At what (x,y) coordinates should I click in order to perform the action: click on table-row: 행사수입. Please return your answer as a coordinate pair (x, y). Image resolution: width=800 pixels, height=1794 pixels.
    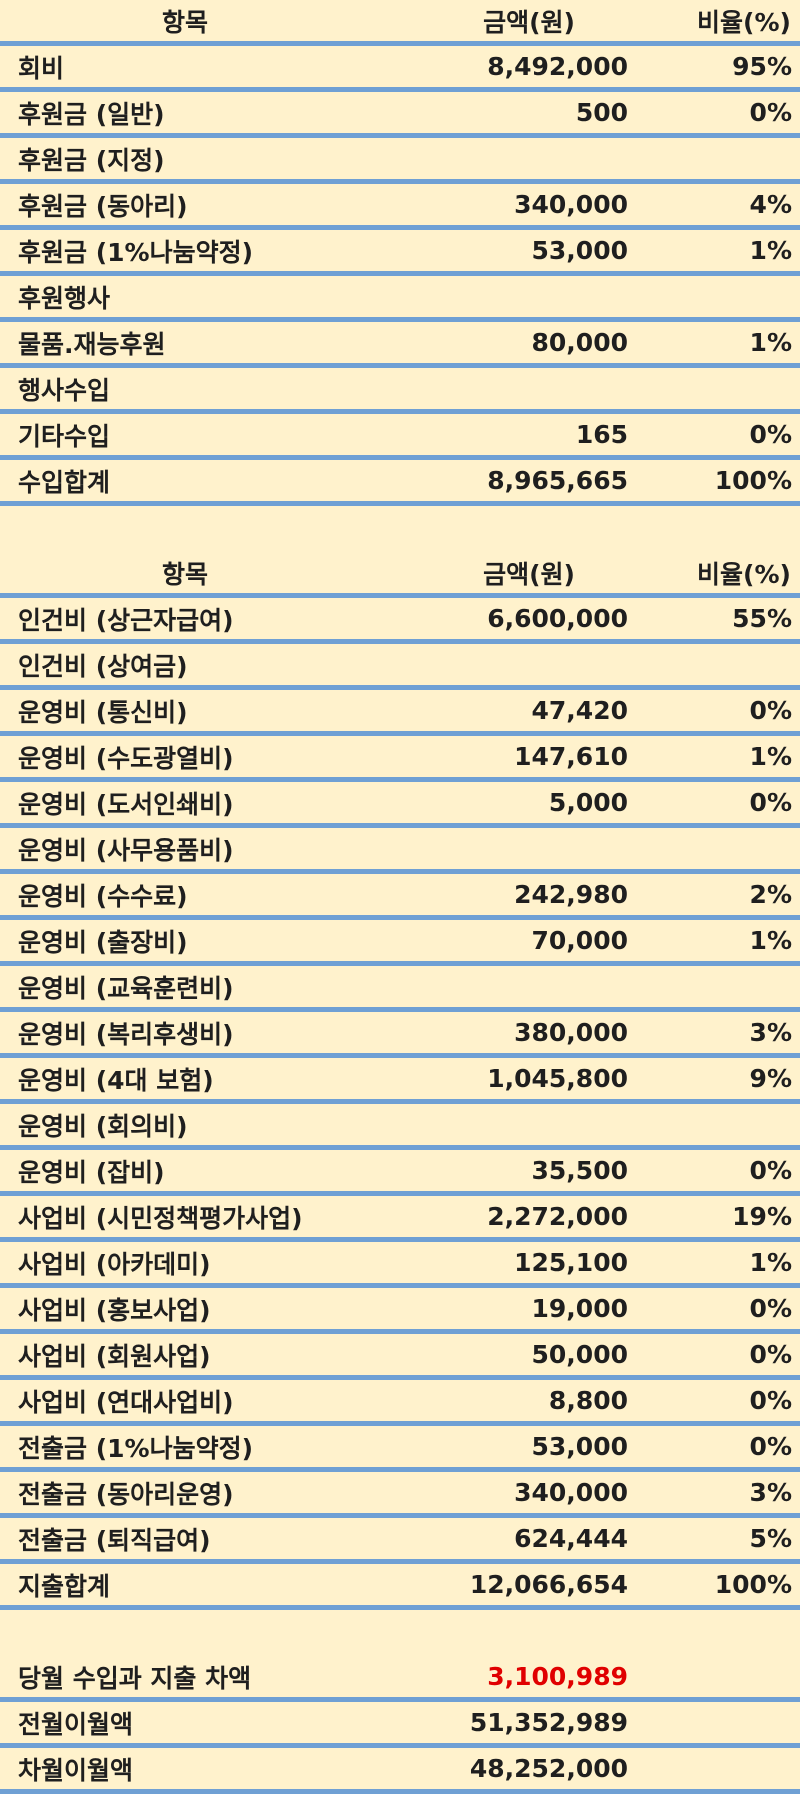
    Looking at the image, I should click on (400, 391).